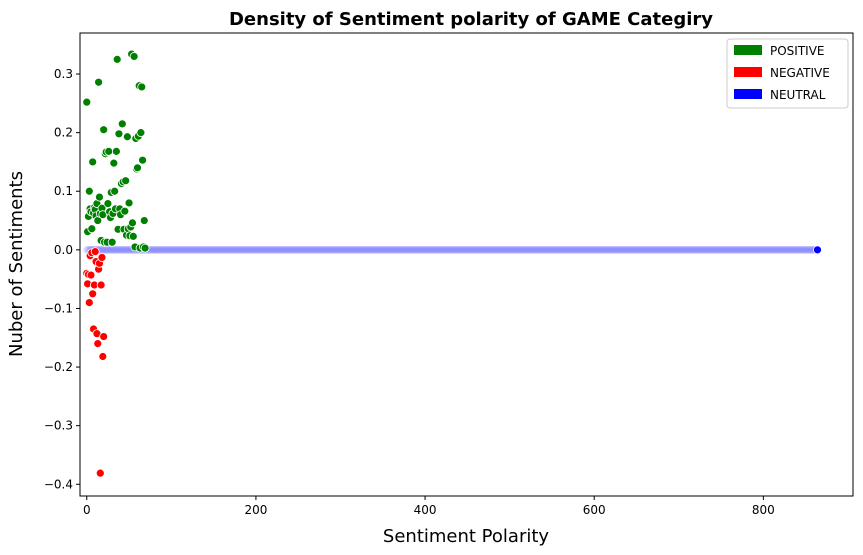 This screenshot has width=863, height=555. Describe the element at coordinates (748, 72) in the screenshot. I see `legend-swatch-negative` at that location.